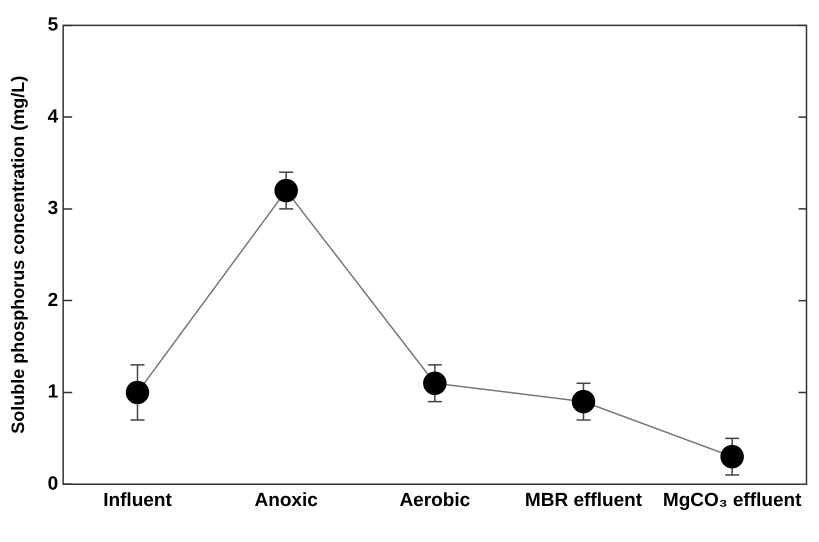 This screenshot has width=819, height=542. What do you see at coordinates (435, 500) in the screenshot?
I see `x-tick-label: Aerobic` at bounding box center [435, 500].